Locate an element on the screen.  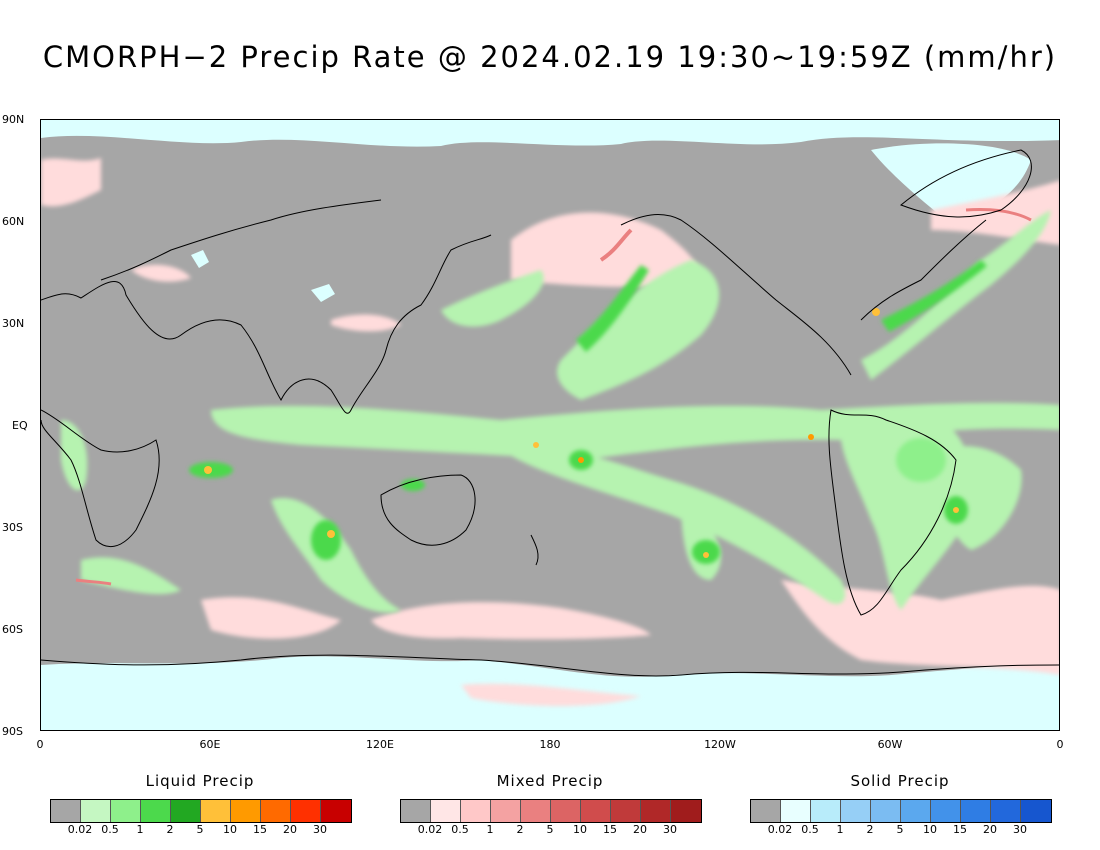
lon-label-60e: 60E is located at coordinates (210, 744).